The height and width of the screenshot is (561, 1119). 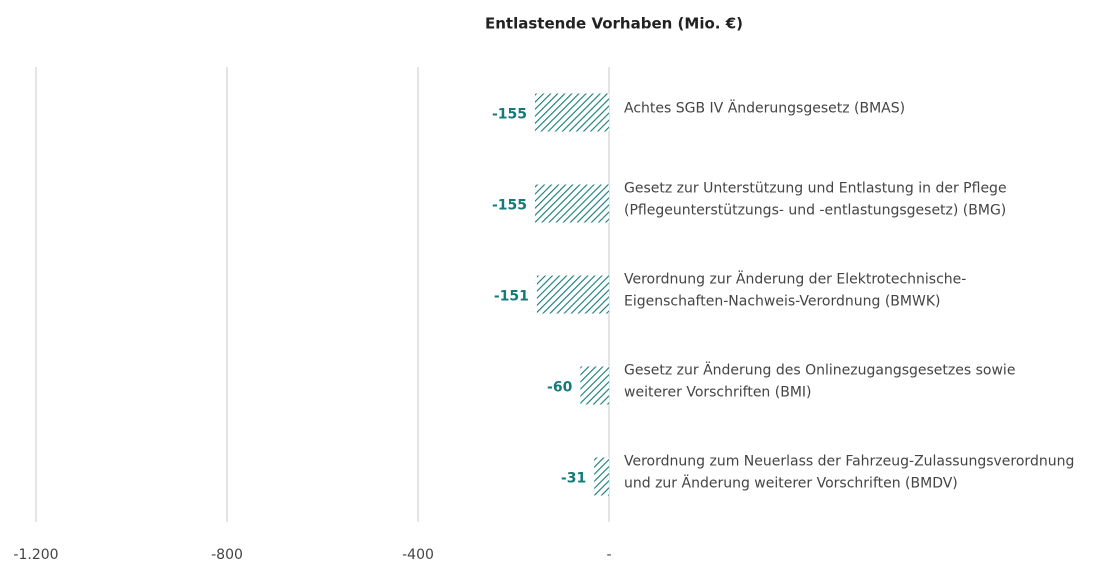 What do you see at coordinates (718, 393) in the screenshot?
I see `category-label: weiterer Vorschriften (BMI)` at bounding box center [718, 393].